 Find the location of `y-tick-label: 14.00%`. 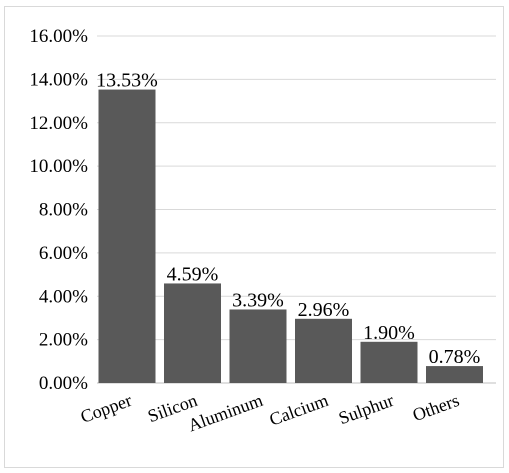

y-tick-label: 14.00% is located at coordinates (58, 79).